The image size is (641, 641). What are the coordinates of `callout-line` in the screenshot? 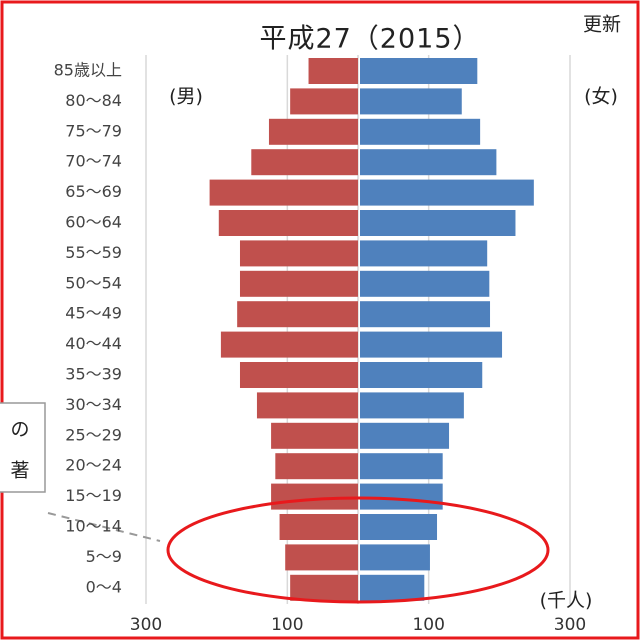 It's located at (104, 527).